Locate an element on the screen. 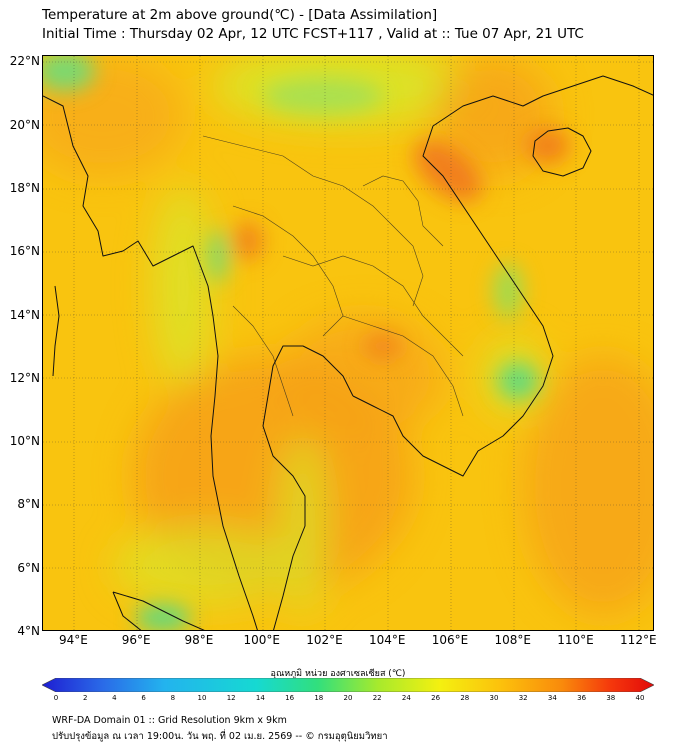  border-laos is located at coordinates (403, 211).